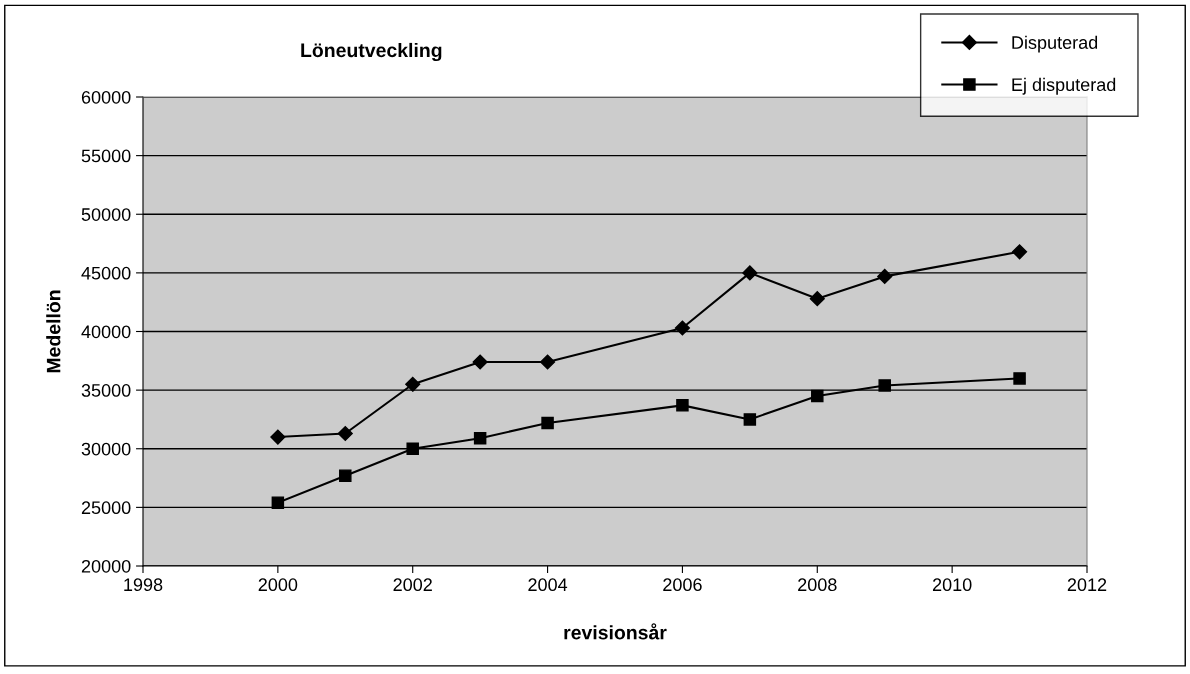 The width and height of the screenshot is (1190, 674). Describe the element at coordinates (106, 566) in the screenshot. I see `y-tick-label: 20000` at that location.